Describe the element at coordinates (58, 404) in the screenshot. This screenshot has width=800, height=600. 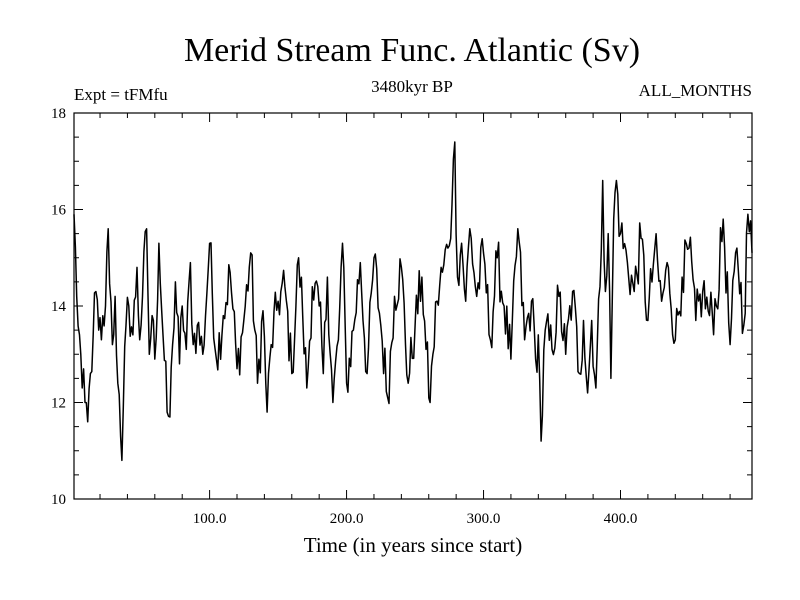
I see `y-tick-label: 12` at that location.